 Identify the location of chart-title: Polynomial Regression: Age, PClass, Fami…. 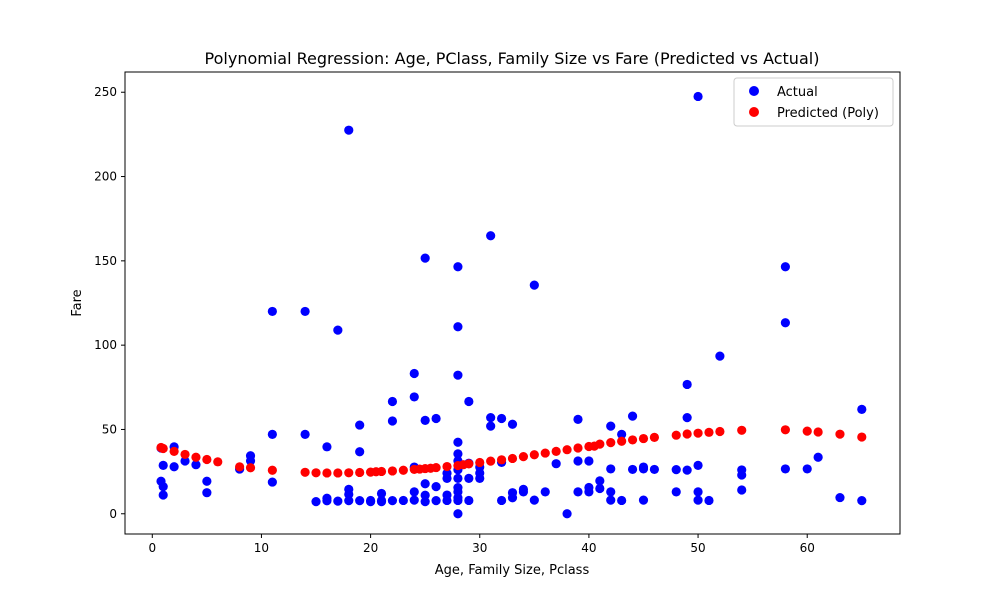
(512, 58).